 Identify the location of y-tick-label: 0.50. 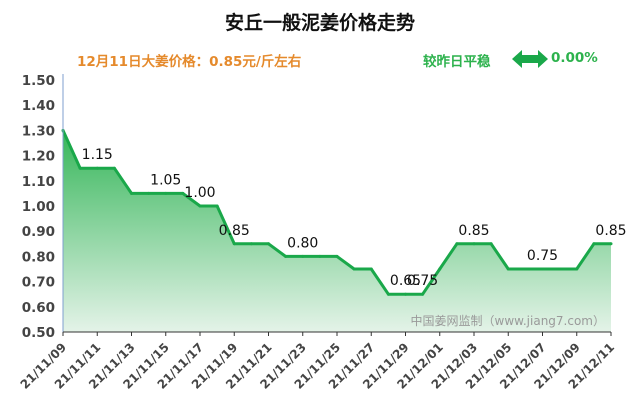
(38, 333).